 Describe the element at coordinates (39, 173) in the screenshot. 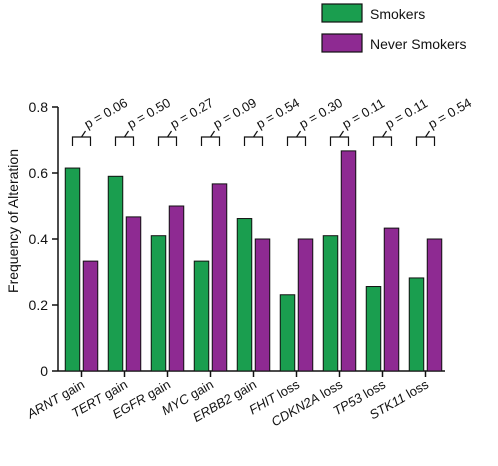

I see `y-tick-label: 0.6` at that location.